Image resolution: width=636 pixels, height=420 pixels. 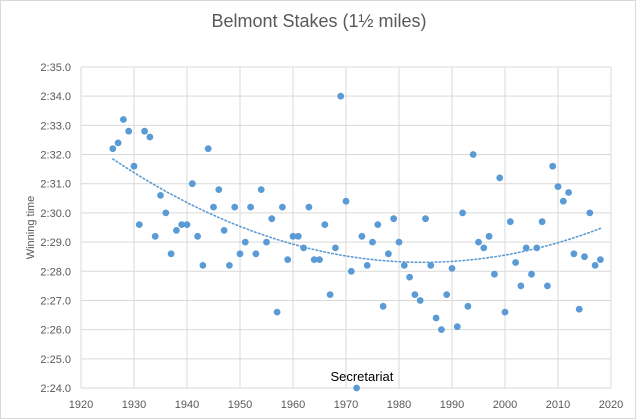 I want to click on y-tick-label: 2:27.0, so click(x=55, y=301).